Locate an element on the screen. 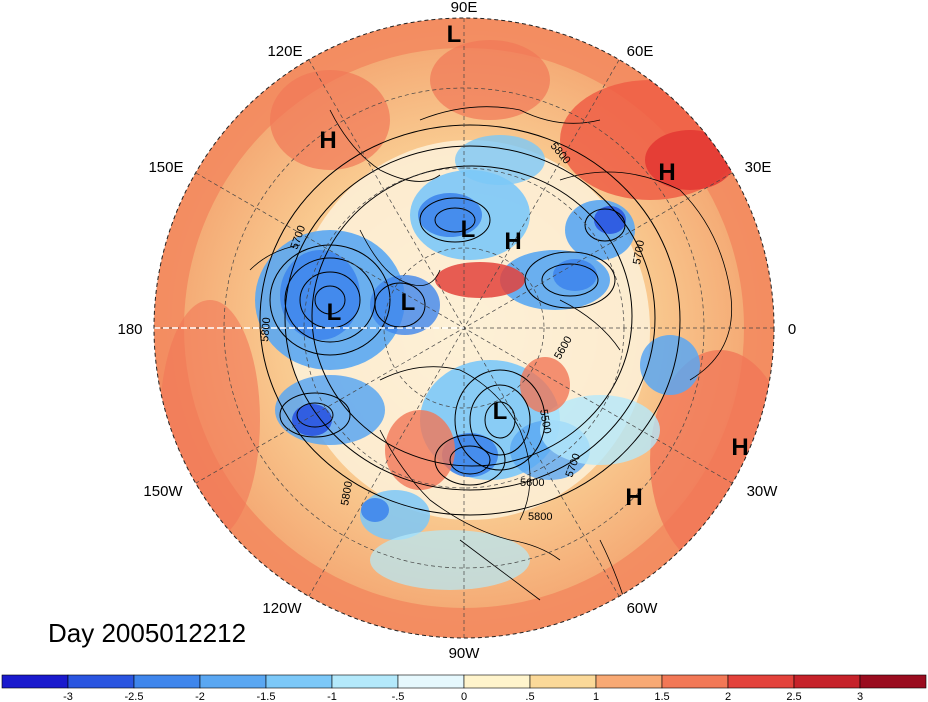  colorbar-tick-label: 2 is located at coordinates (728, 696).